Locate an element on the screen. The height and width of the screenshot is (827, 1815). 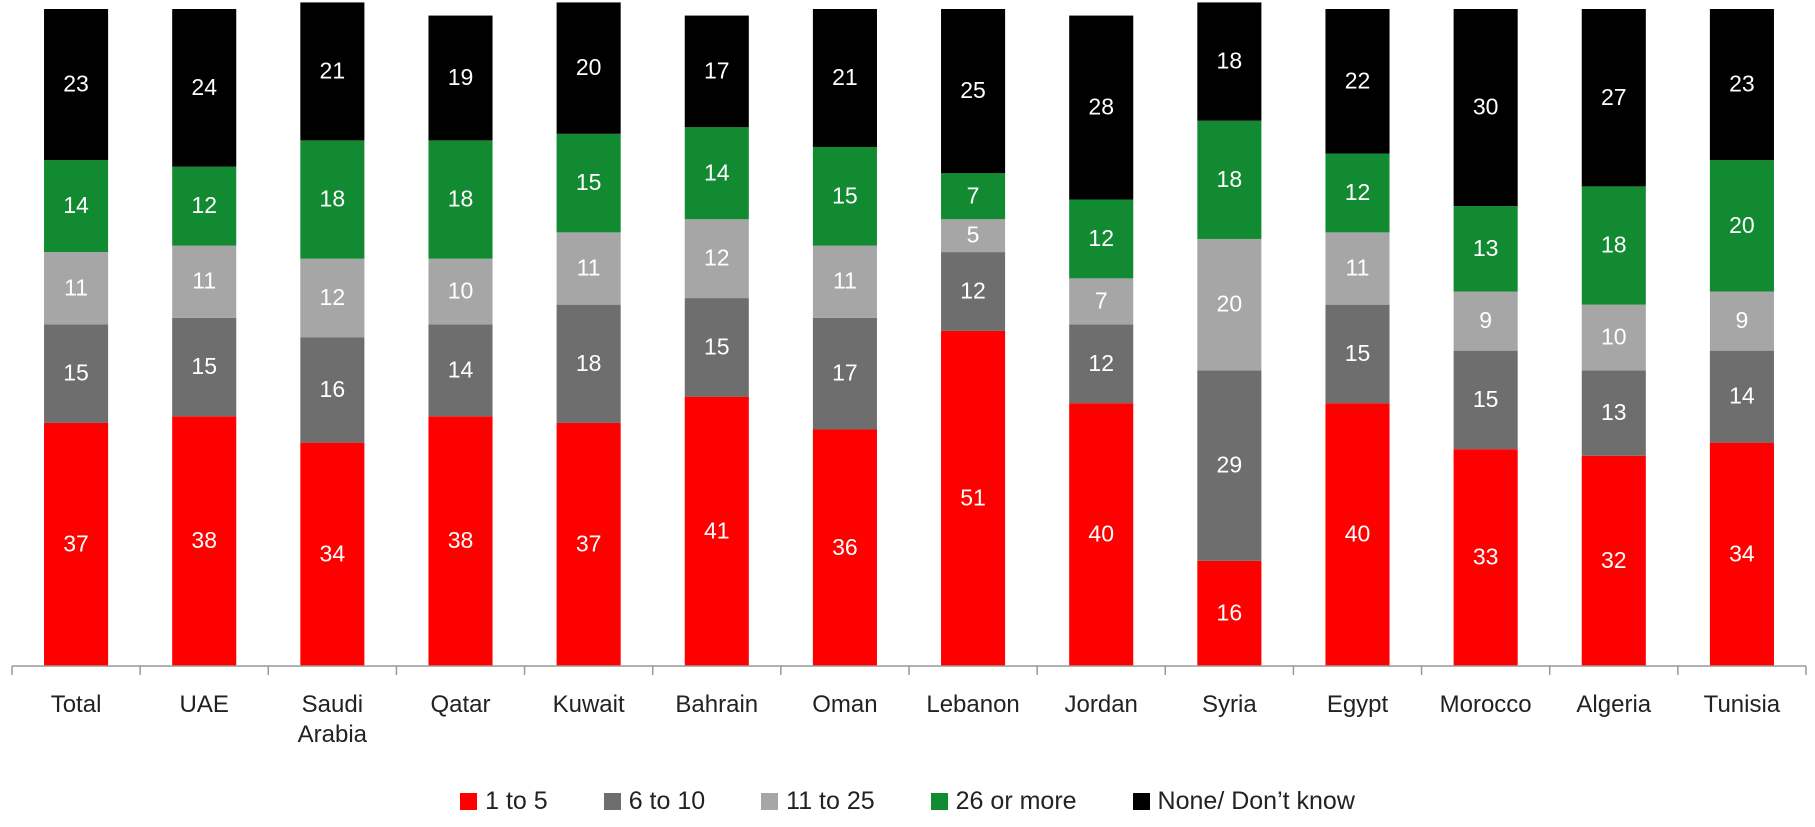
data-label: 16 is located at coordinates (1230, 613).